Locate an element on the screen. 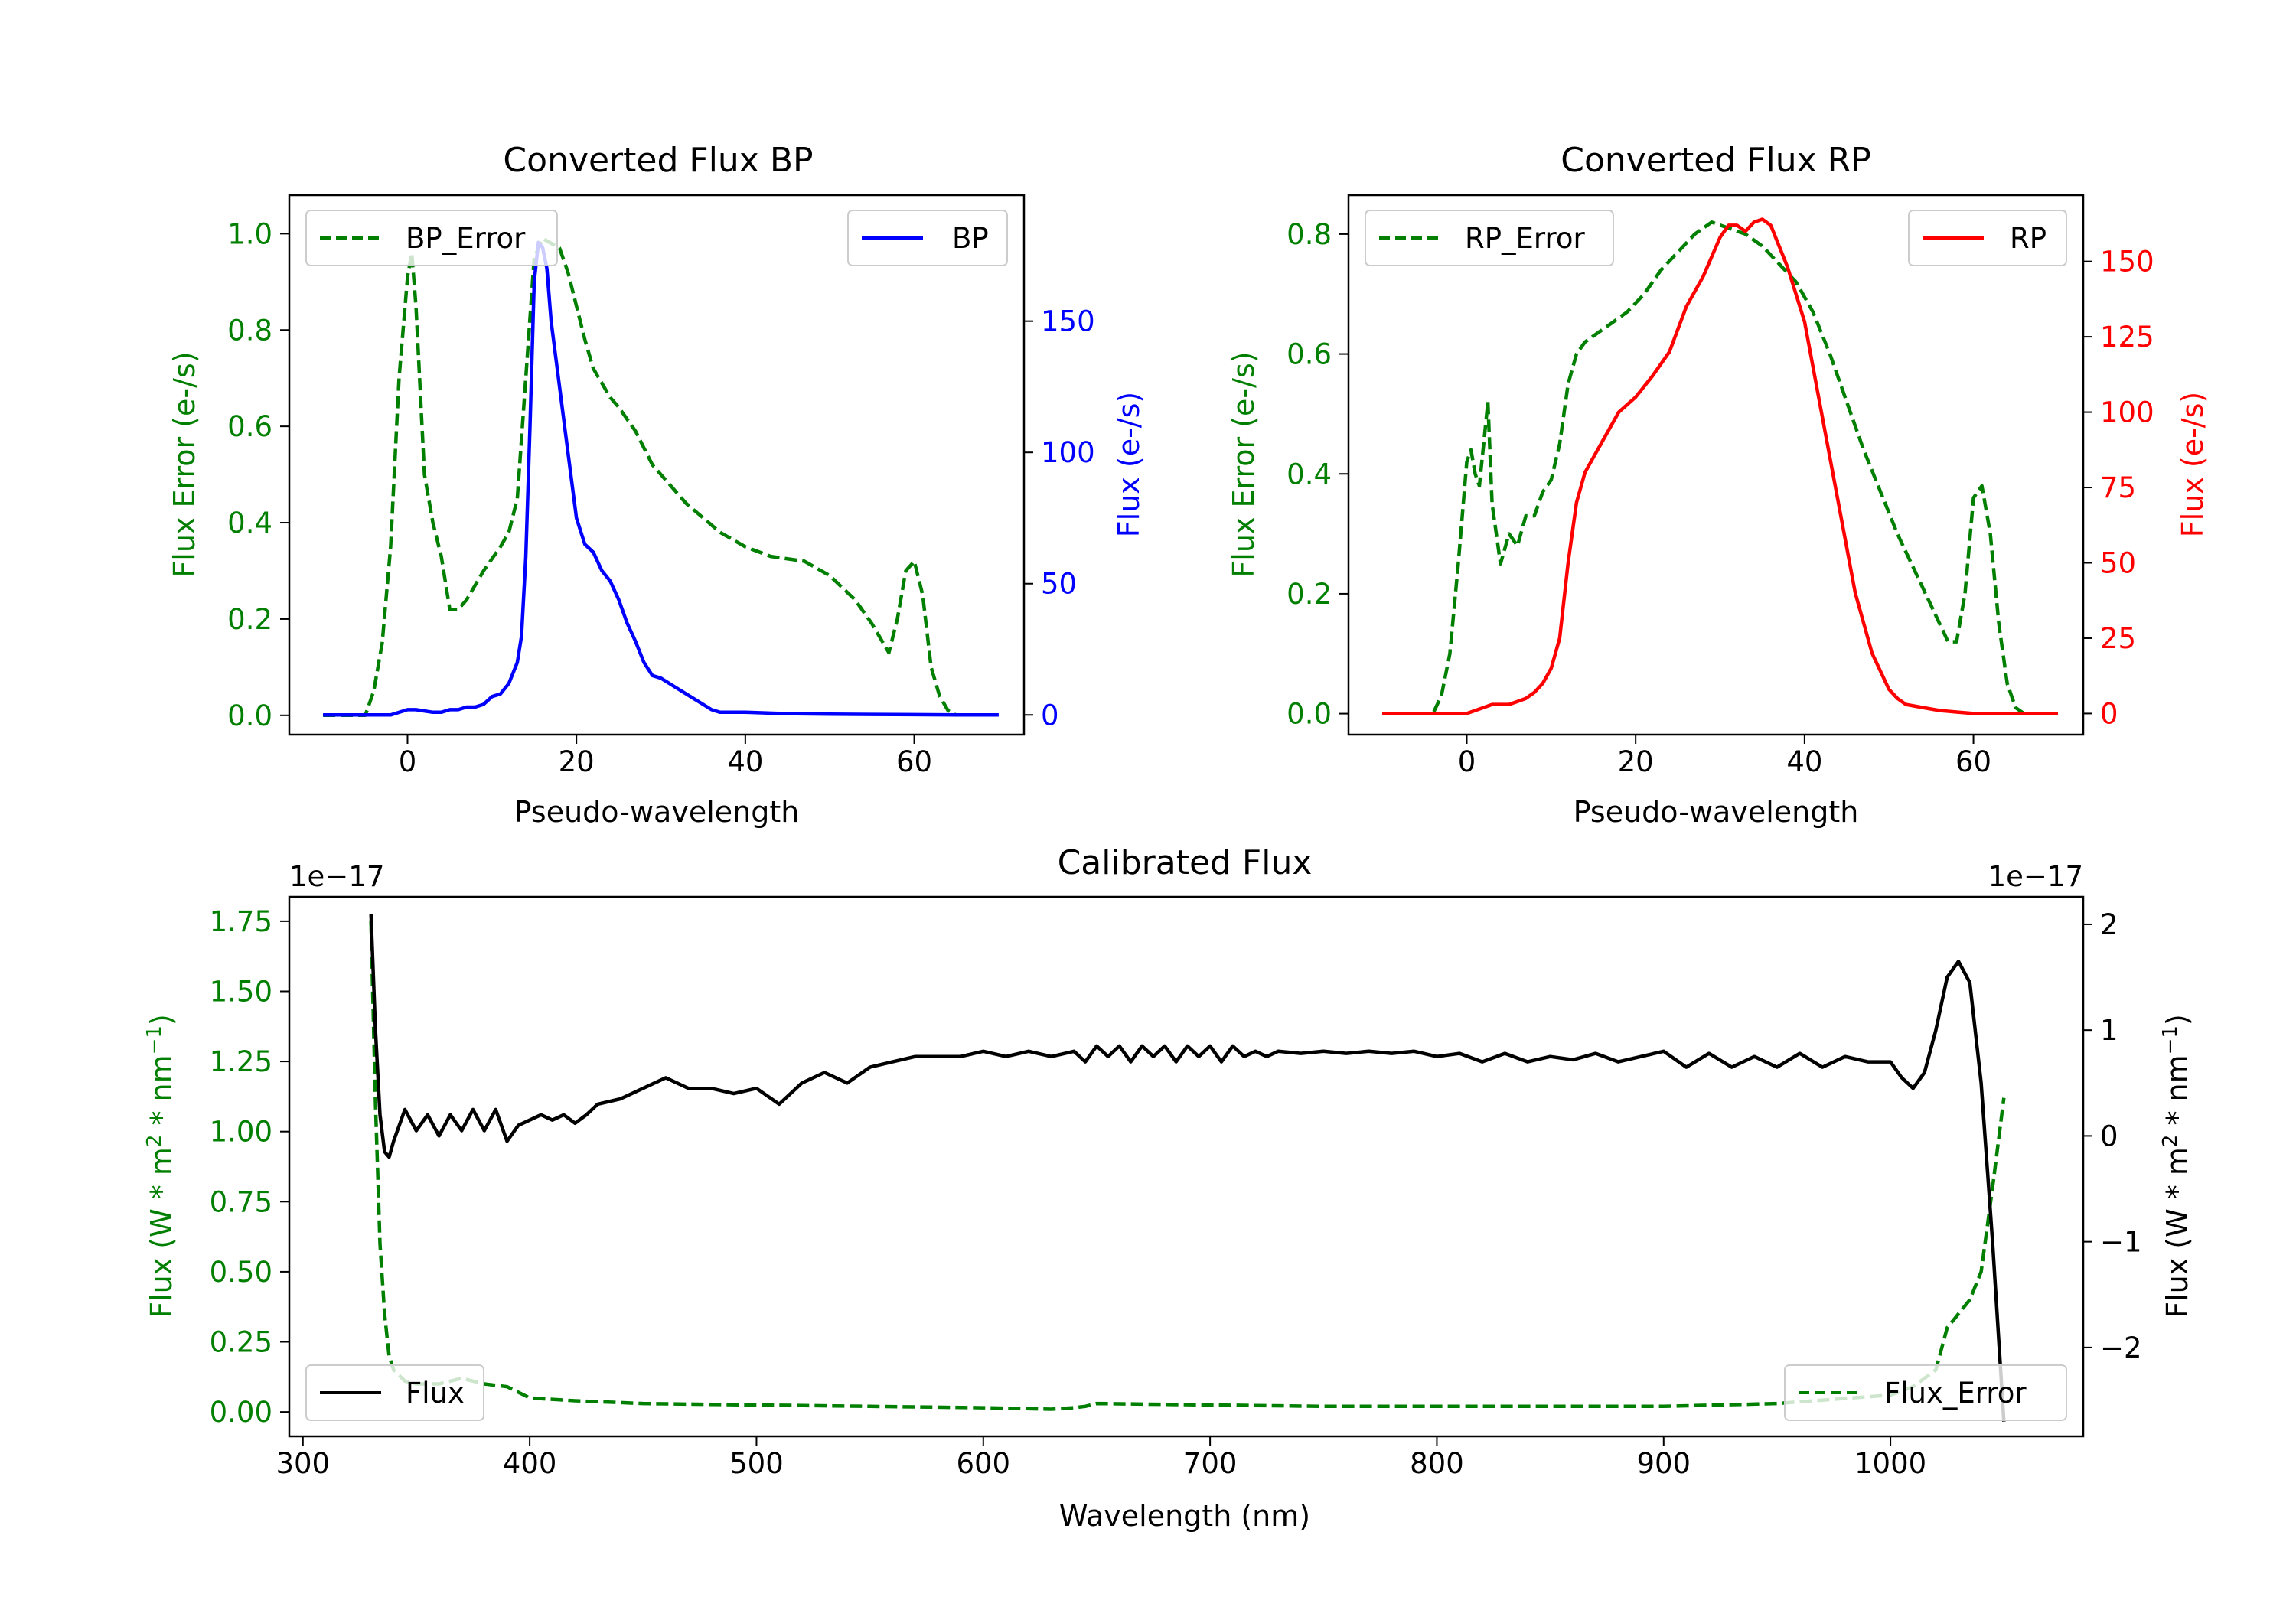 The height and width of the screenshot is (1607, 2296). rp-axes-frame is located at coordinates (1716, 465).